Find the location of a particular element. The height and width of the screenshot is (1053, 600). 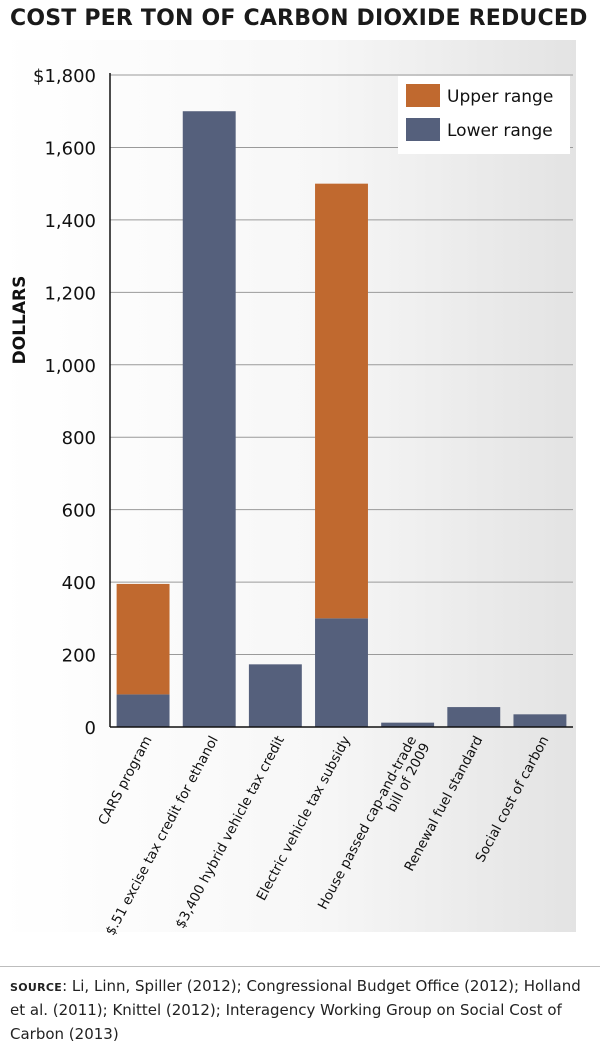

y-tick-label: 200 is located at coordinates (79, 656).